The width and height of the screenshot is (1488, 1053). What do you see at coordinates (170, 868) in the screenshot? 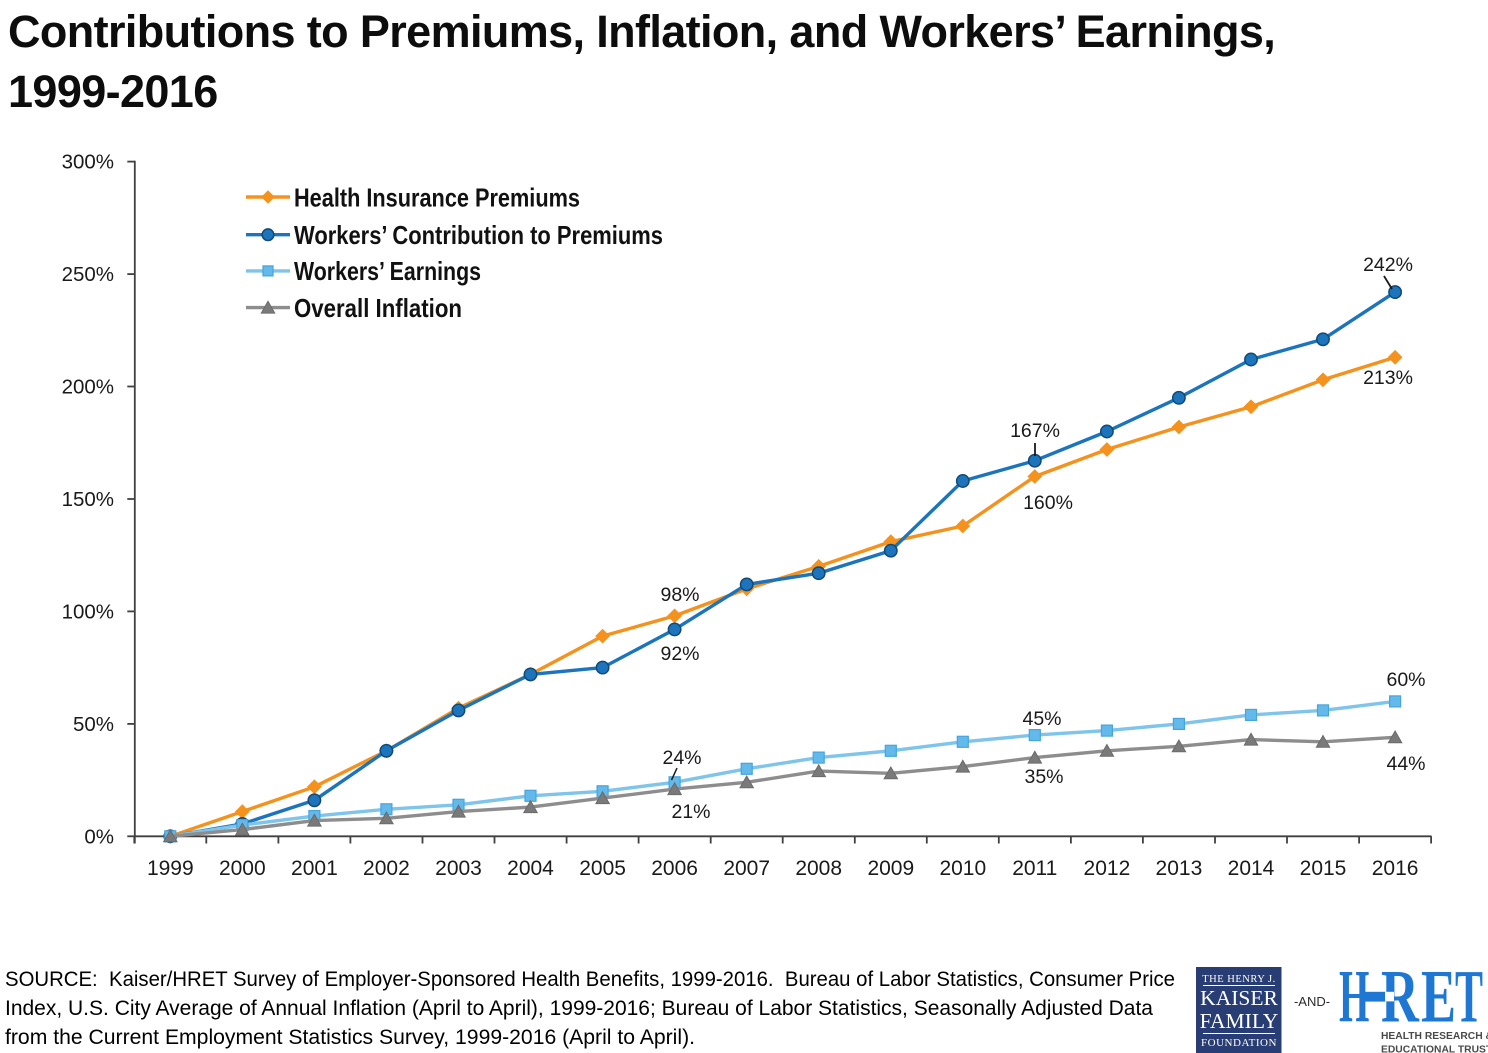
I see `svg-text: 1999` at bounding box center [170, 868].